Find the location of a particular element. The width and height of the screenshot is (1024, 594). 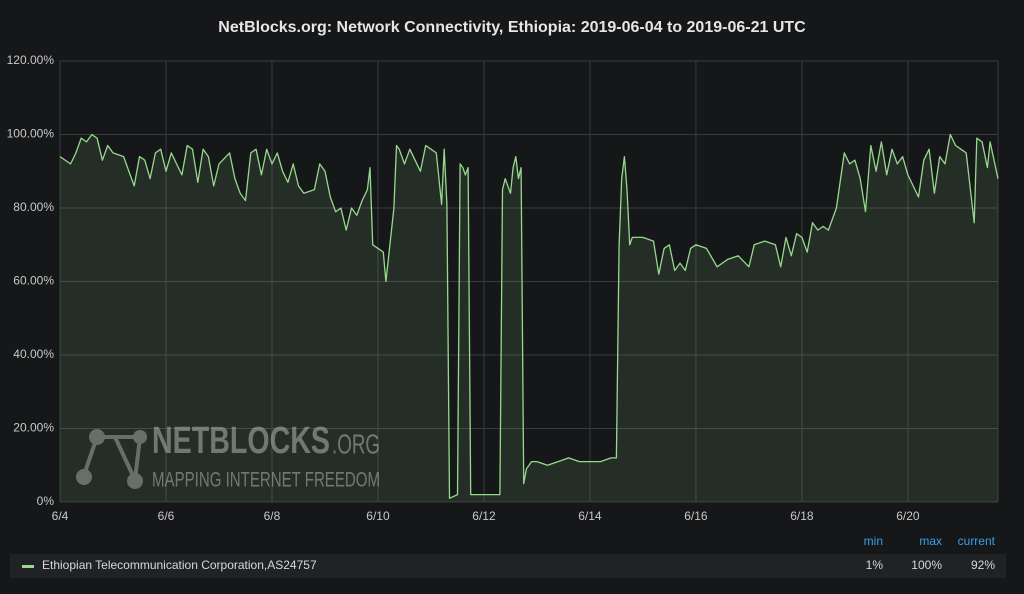

x-tick-label: 6/6 is located at coordinates (166, 516).